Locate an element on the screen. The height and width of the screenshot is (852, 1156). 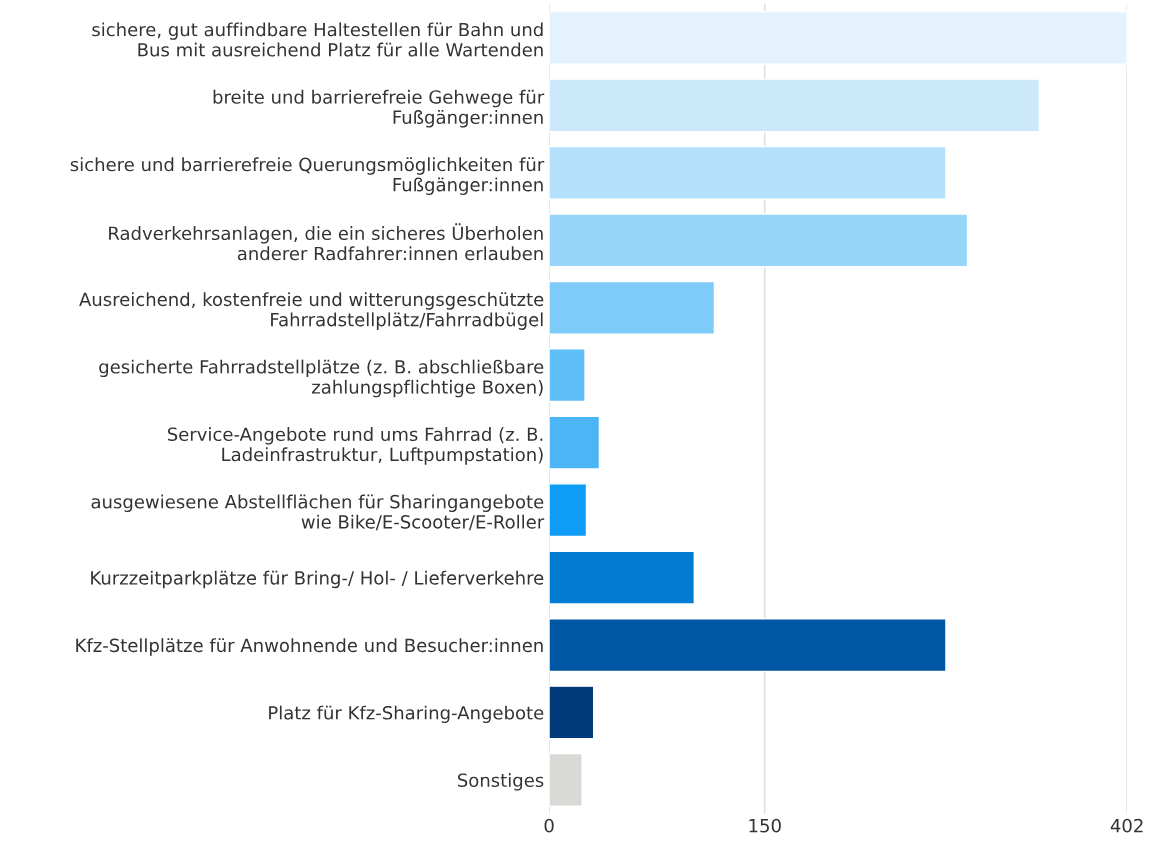
y-tick-label: breite und barrierefreie Gehwege für Fußgänger:innen is located at coordinates (379, 108).